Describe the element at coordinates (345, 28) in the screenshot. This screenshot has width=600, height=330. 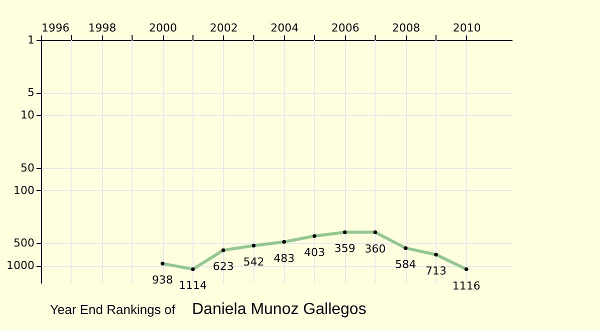
I see `x-tick-label: 2006` at that location.